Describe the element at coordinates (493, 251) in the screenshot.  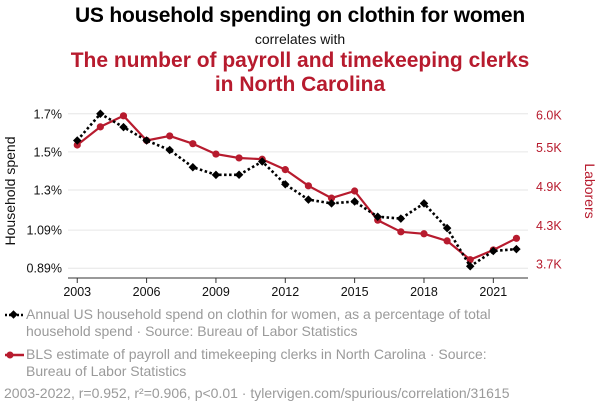
I see `point-household-spend-2021` at that location.